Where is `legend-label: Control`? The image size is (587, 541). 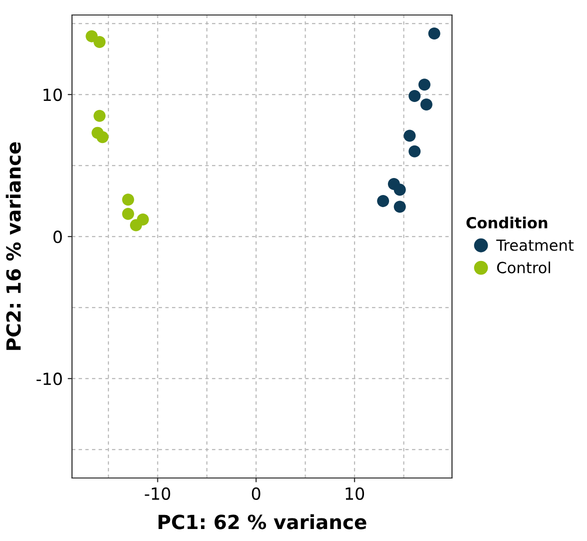
legend-label: Control is located at coordinates (523, 268).